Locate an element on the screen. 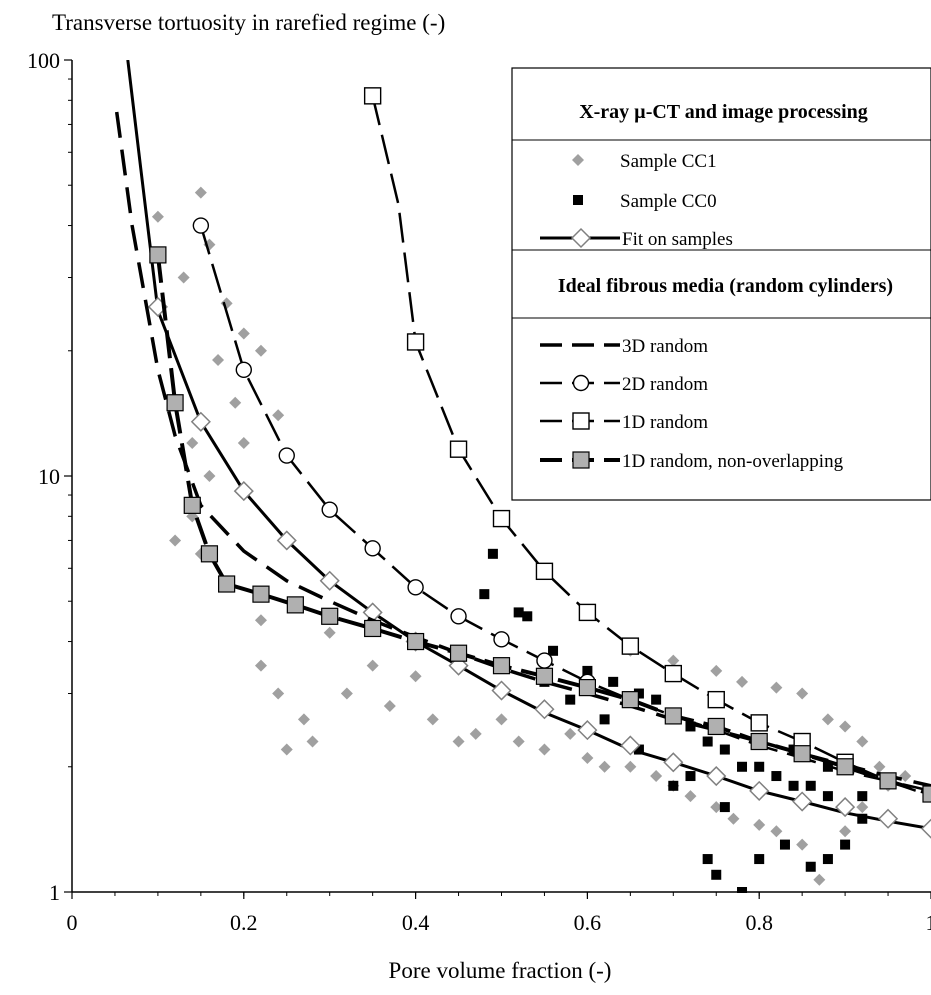 The width and height of the screenshot is (931, 995). legend-heading-ideal: Ideal fibrous media (random cylinders) is located at coordinates (725, 286).